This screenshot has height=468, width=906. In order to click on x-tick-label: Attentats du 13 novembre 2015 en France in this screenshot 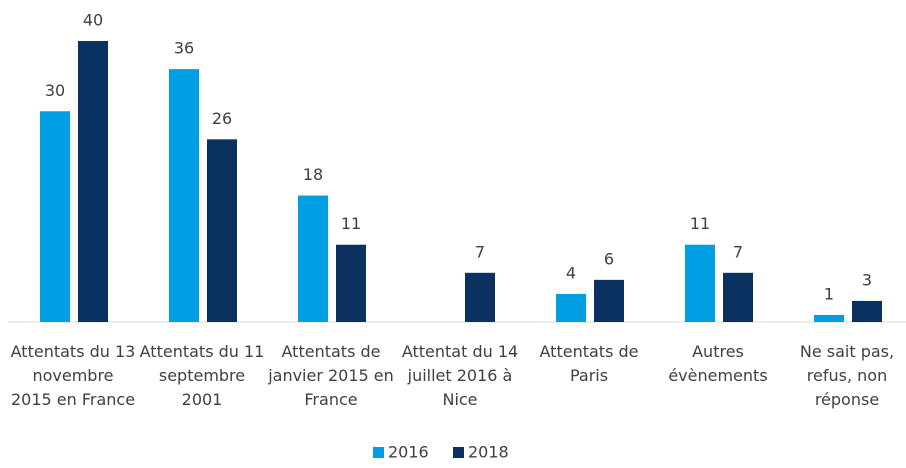, I will do `click(73, 375)`.